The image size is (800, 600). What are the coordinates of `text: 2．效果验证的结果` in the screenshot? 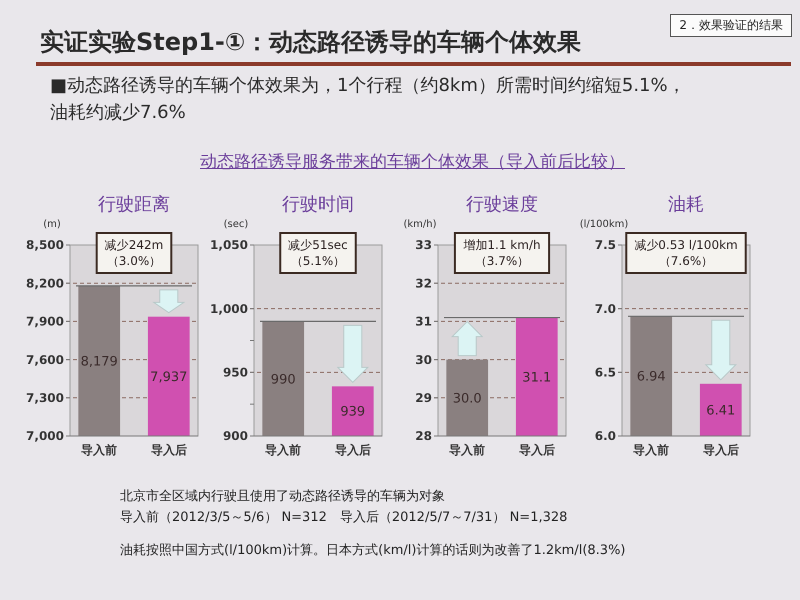 It's located at (731, 25).